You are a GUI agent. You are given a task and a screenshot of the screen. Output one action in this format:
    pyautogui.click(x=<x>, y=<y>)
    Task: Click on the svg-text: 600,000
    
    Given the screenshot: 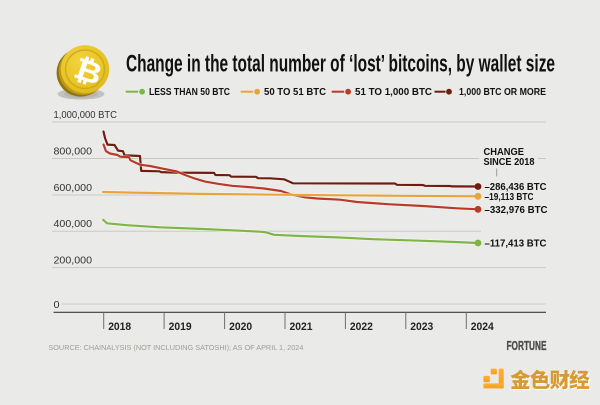 What is the action you would take?
    pyautogui.click(x=73, y=188)
    